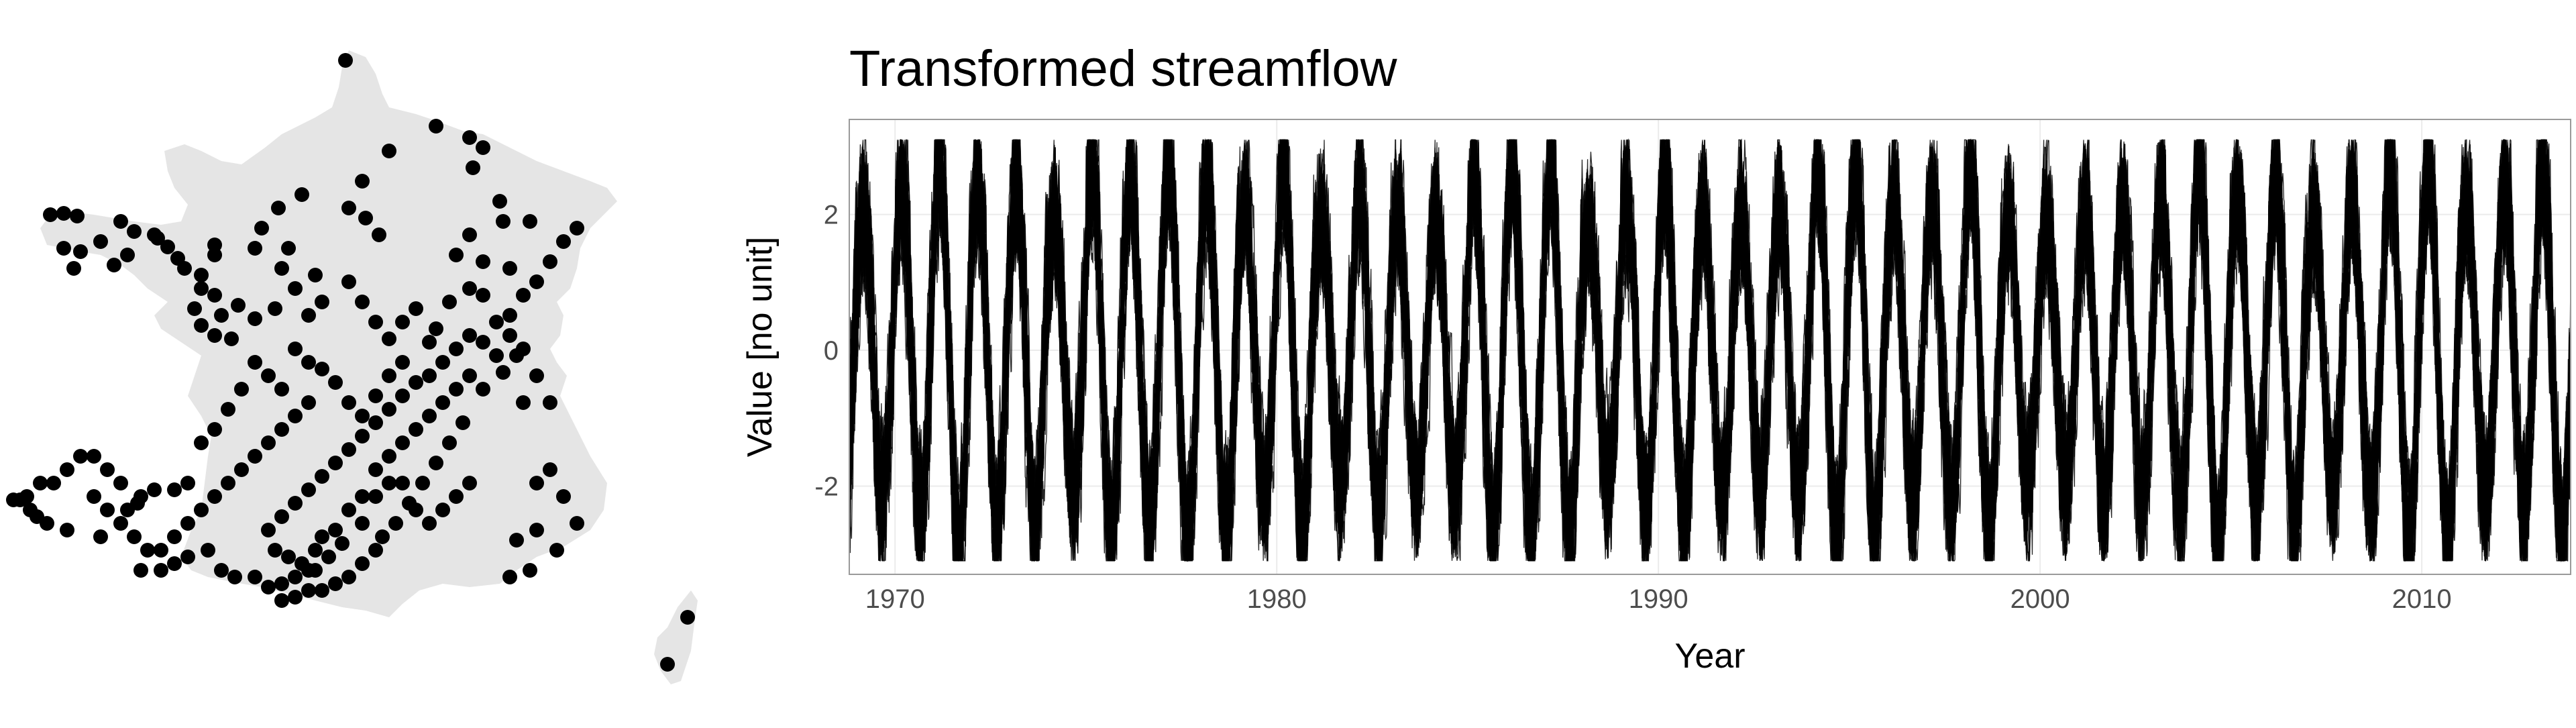 This screenshot has width=2576, height=728. I want to click on x-tick-label: 2000, so click(2040, 599).